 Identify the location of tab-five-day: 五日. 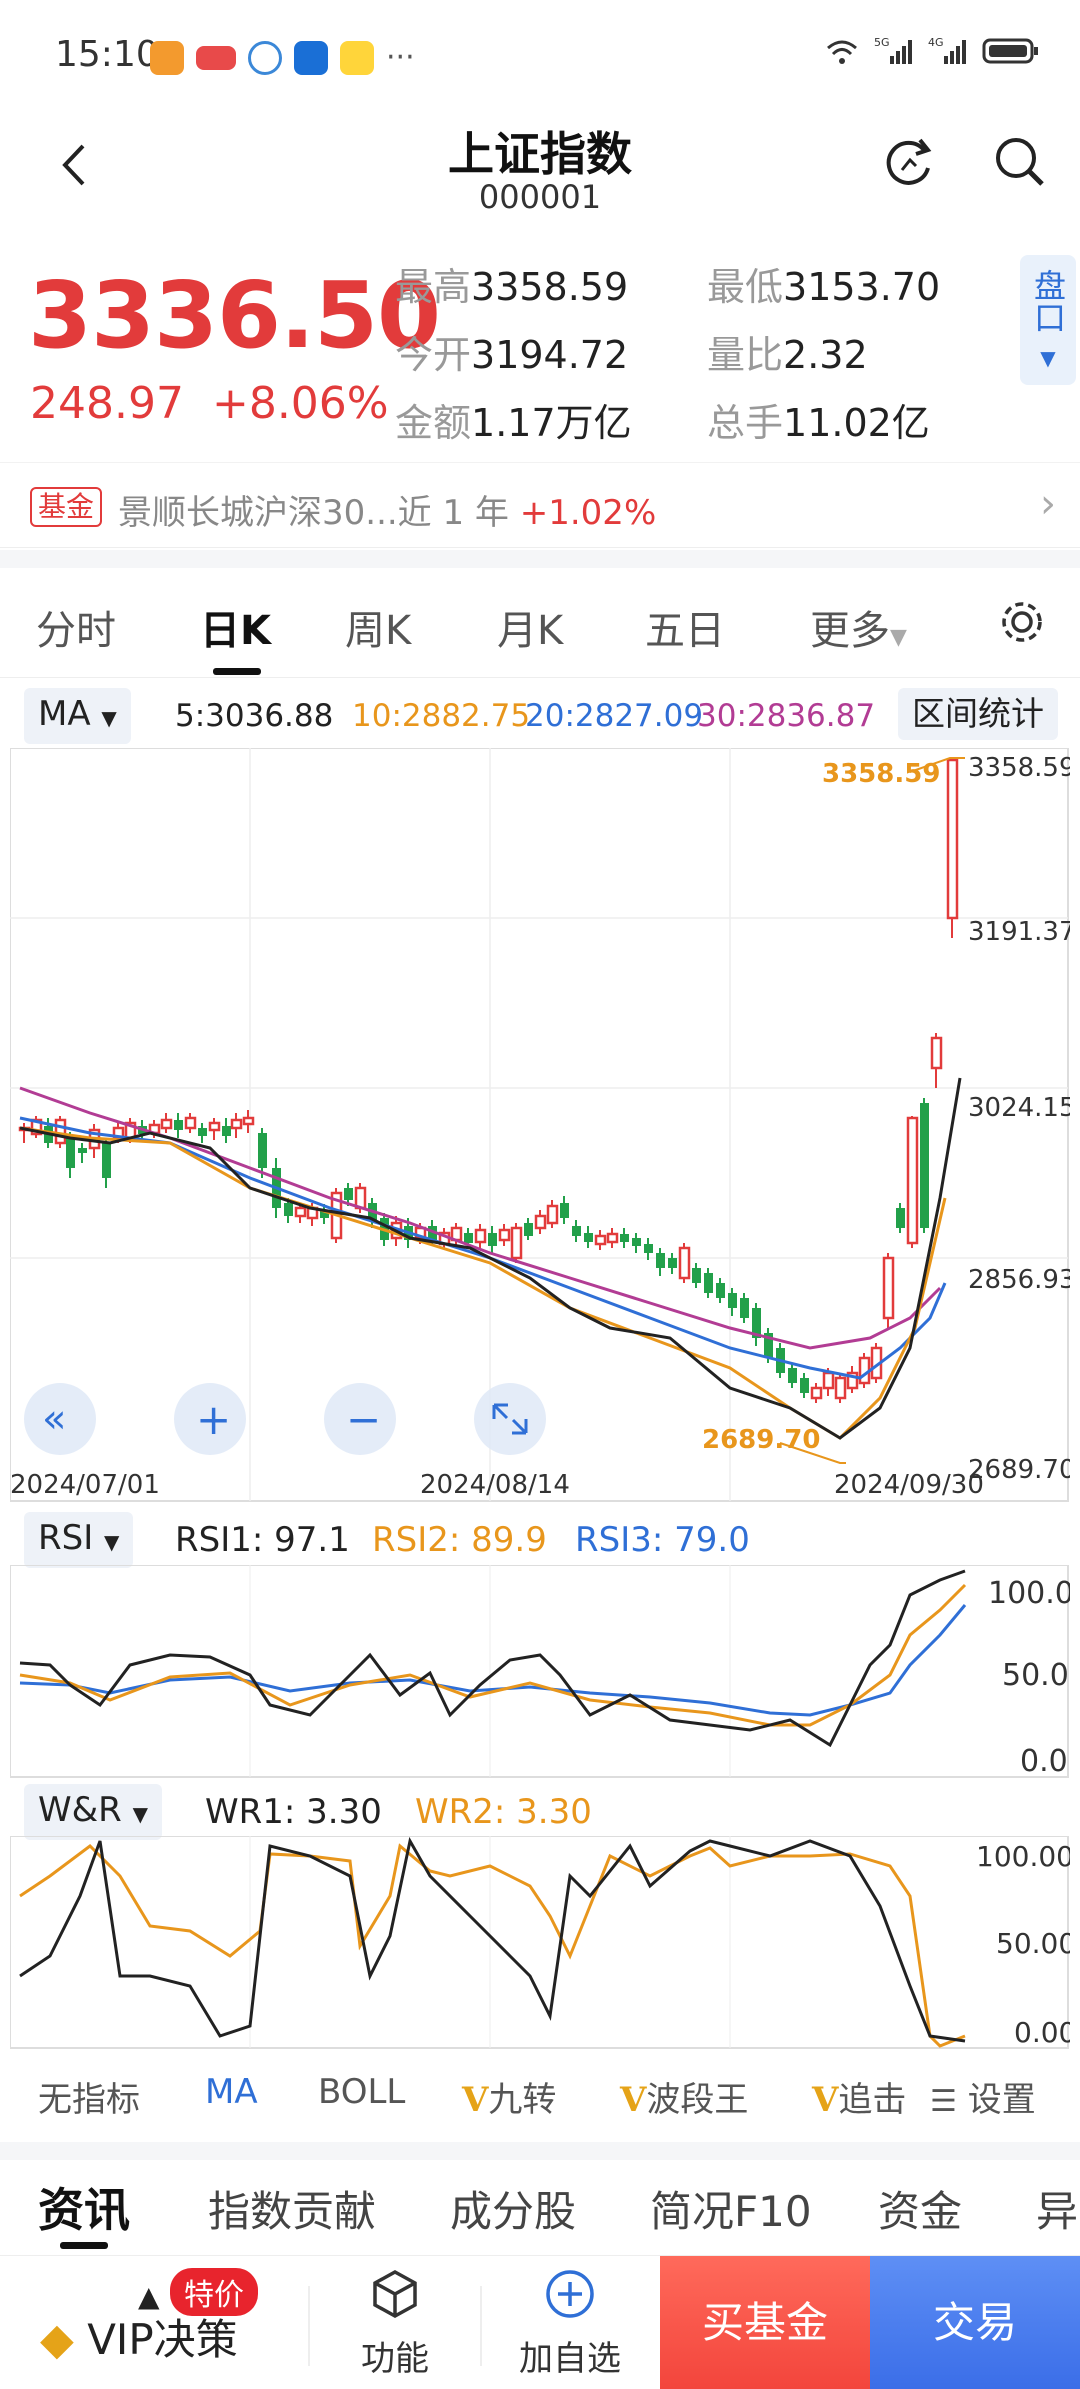
(685, 631).